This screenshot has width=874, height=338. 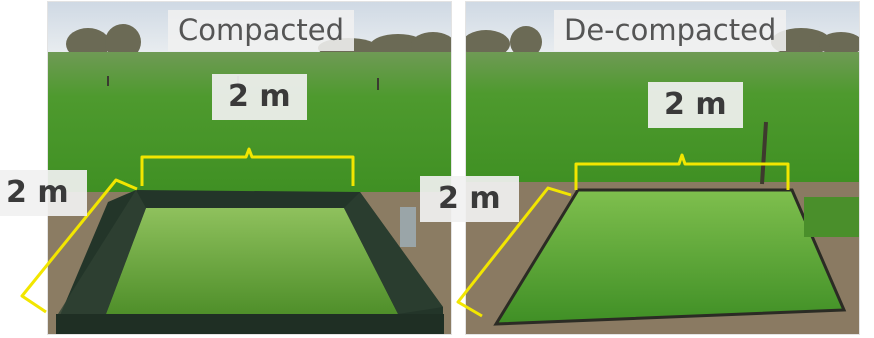 What do you see at coordinates (831, 217) in the screenshot?
I see `edge-grass` at bounding box center [831, 217].